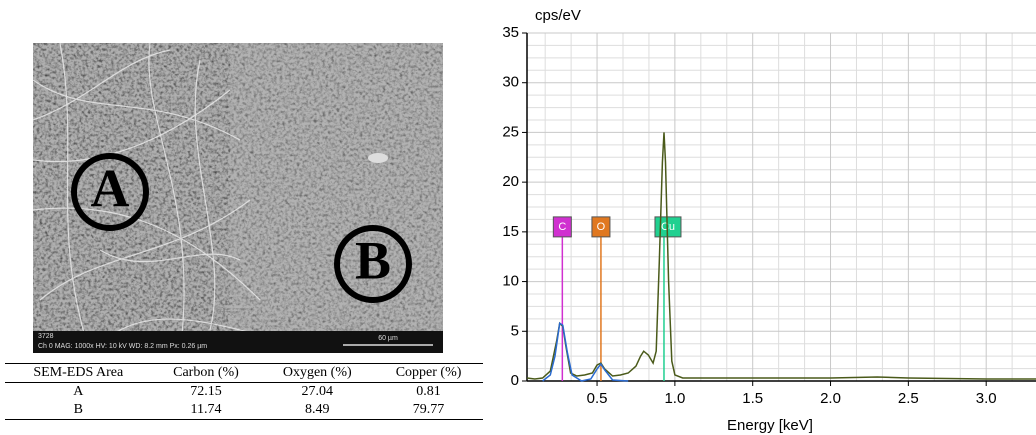  Describe the element at coordinates (510, 231) in the screenshot. I see `y-tick-label: 15` at that location.